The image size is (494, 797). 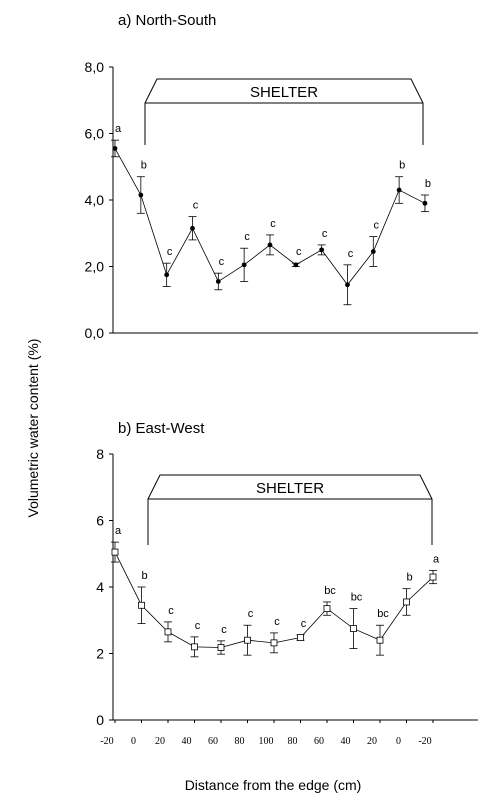 What do you see at coordinates (266, 741) in the screenshot?
I see `x-tick-label: 100` at bounding box center [266, 741].